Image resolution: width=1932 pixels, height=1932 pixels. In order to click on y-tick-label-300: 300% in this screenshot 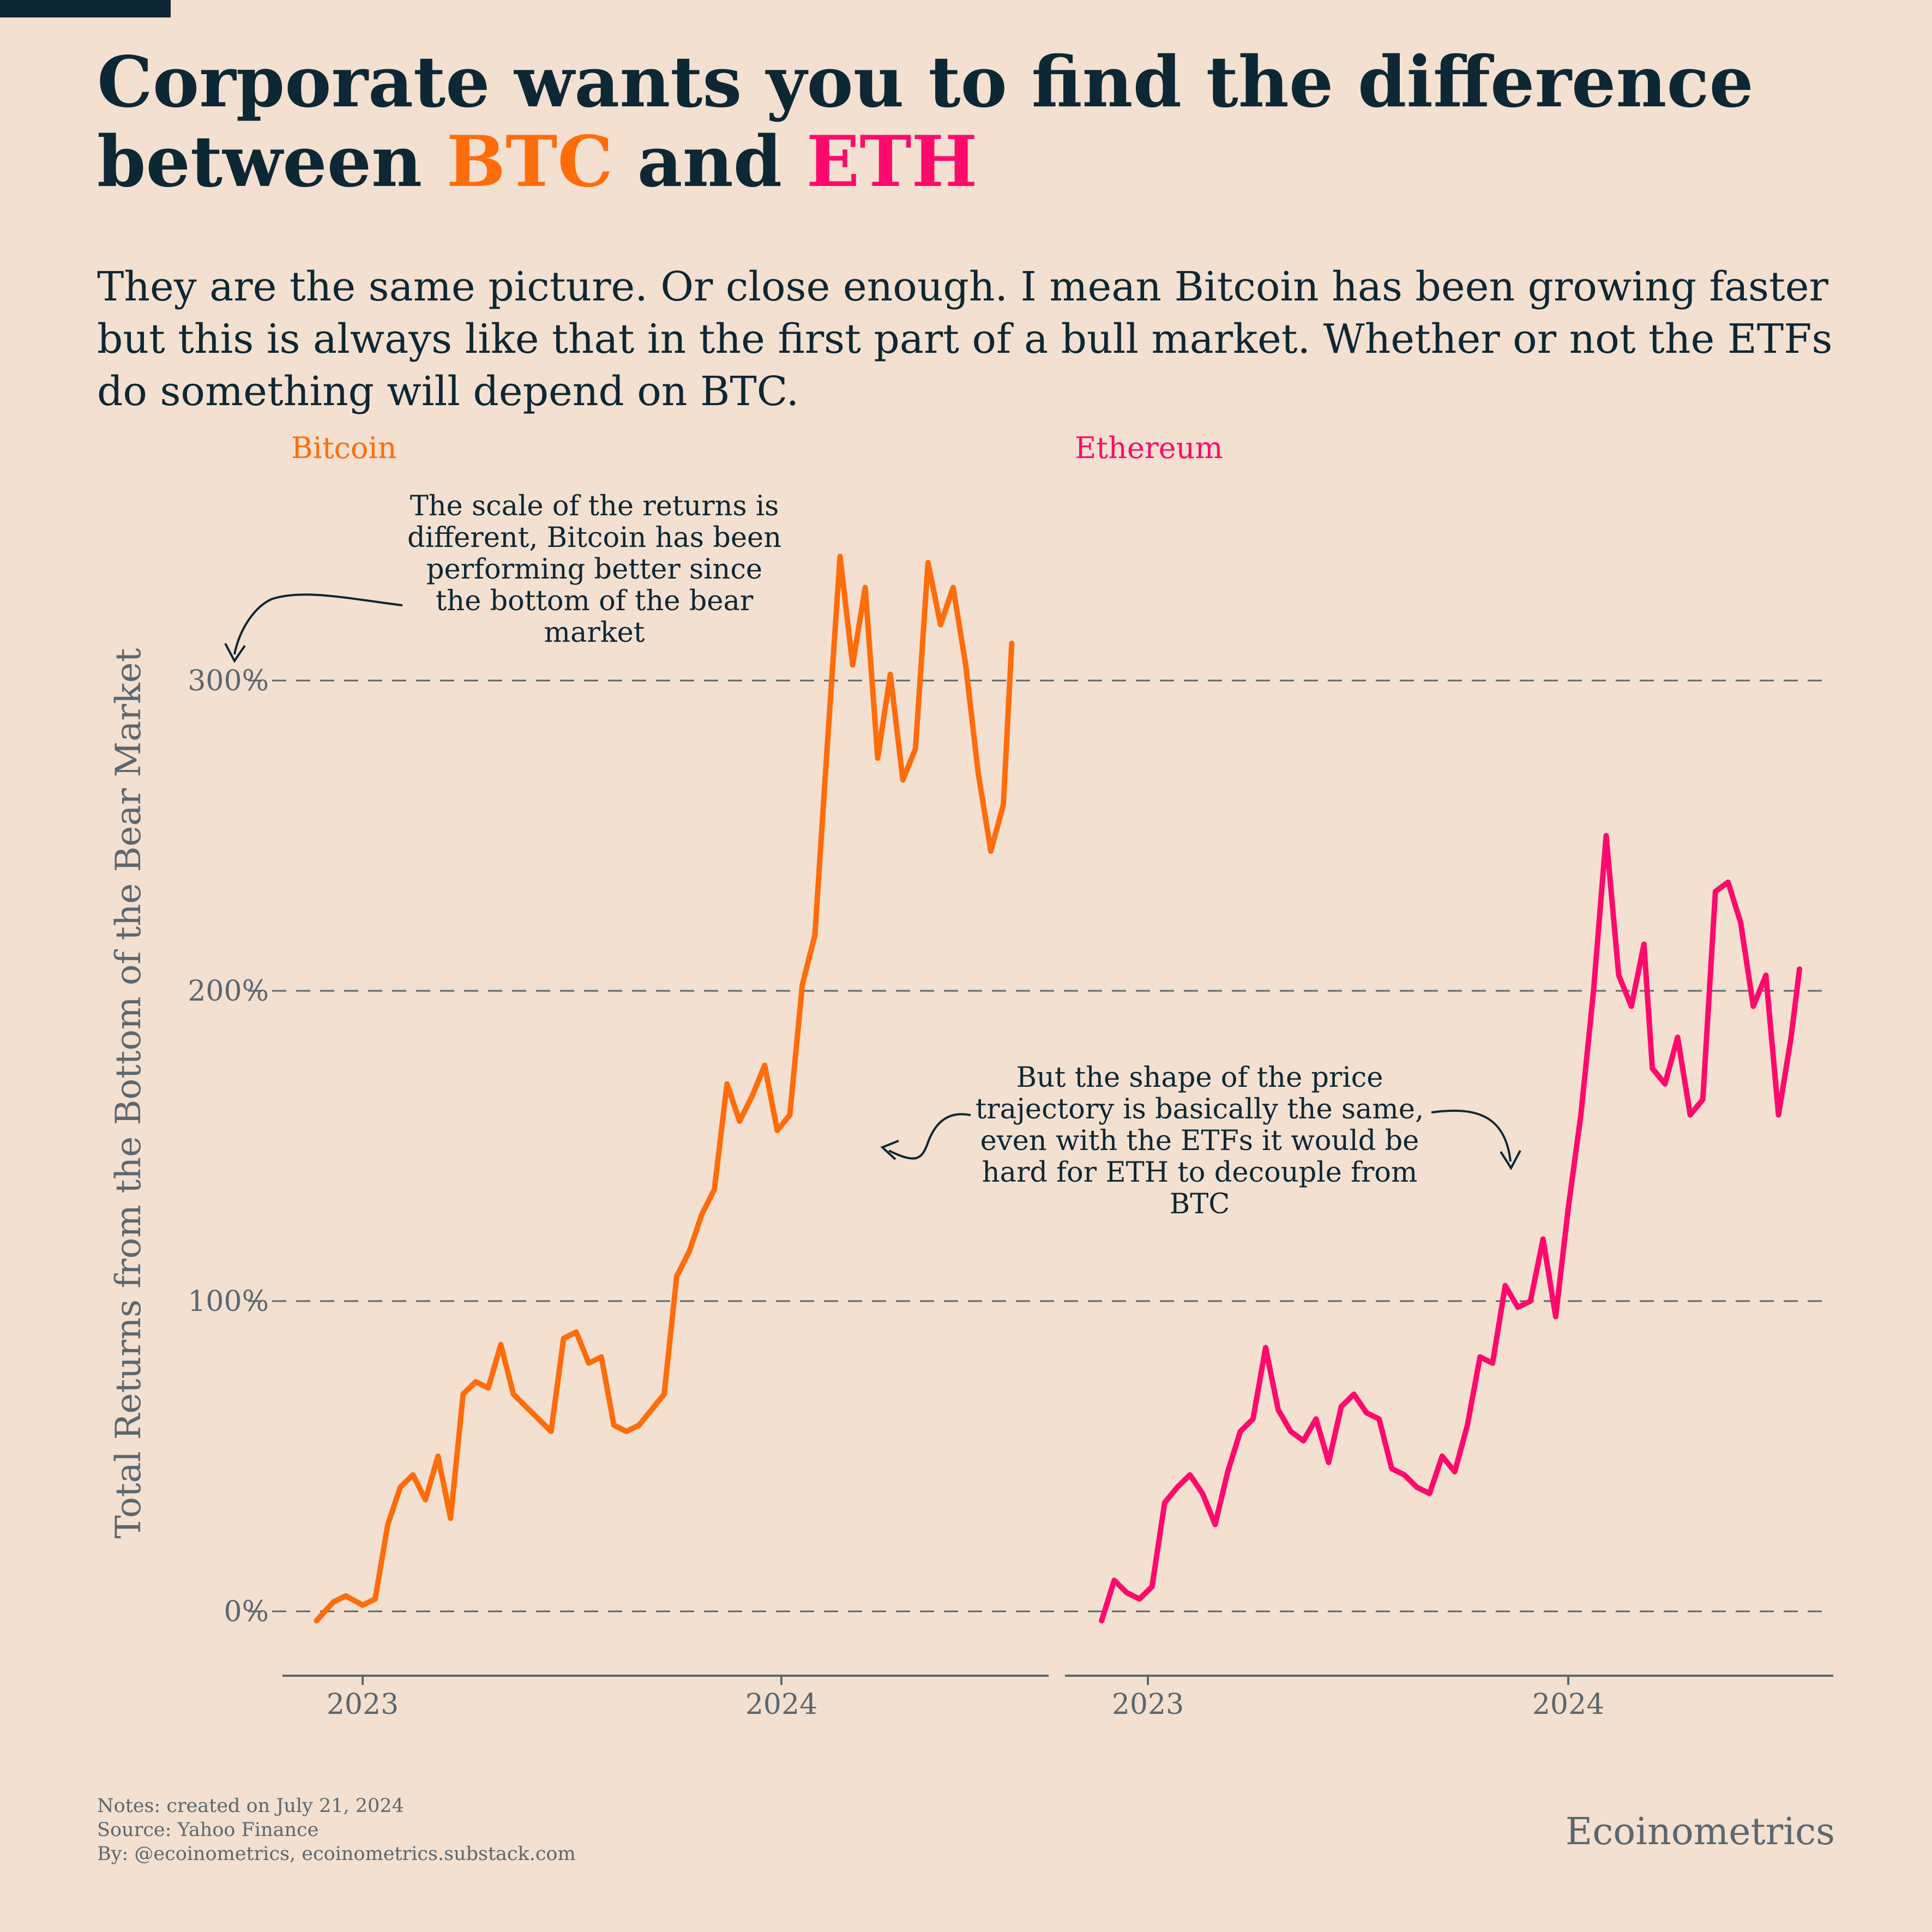, I will do `click(228, 681)`.